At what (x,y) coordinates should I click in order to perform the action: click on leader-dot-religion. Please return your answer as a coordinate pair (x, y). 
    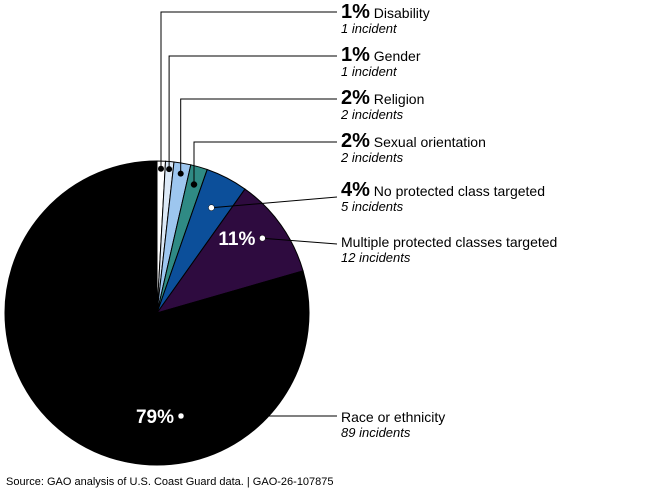
    Looking at the image, I should click on (180, 173).